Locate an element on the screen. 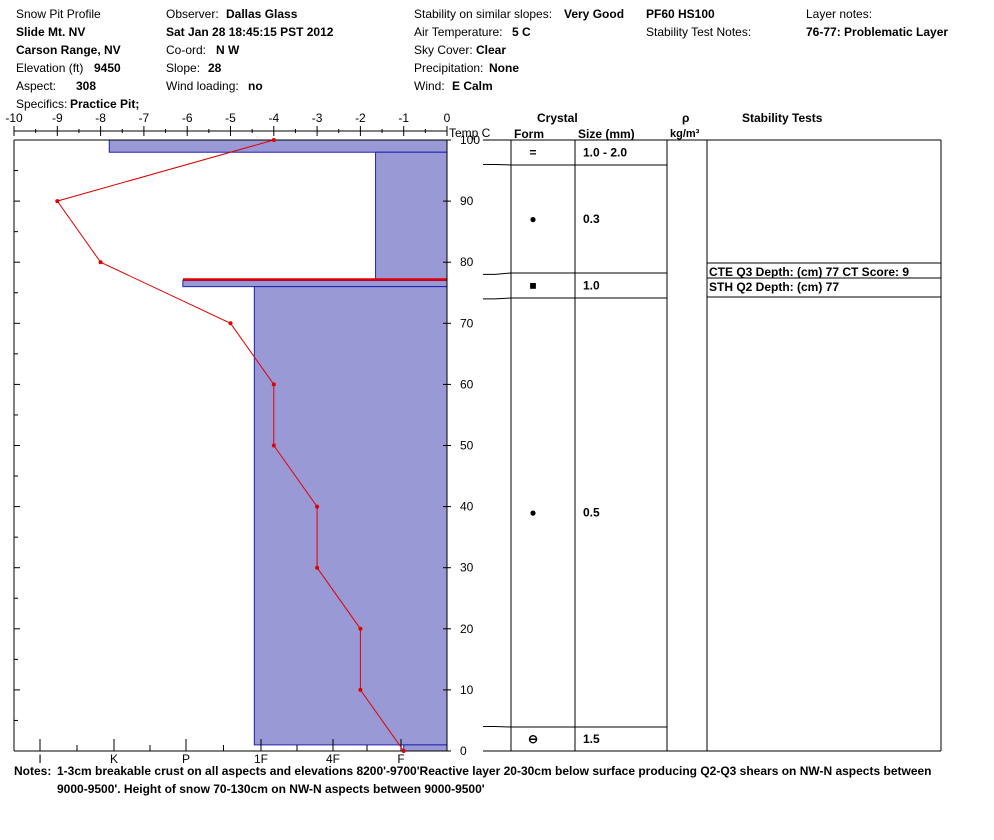 The image size is (994, 840). depth-tick-label: 20 is located at coordinates (467, 629).